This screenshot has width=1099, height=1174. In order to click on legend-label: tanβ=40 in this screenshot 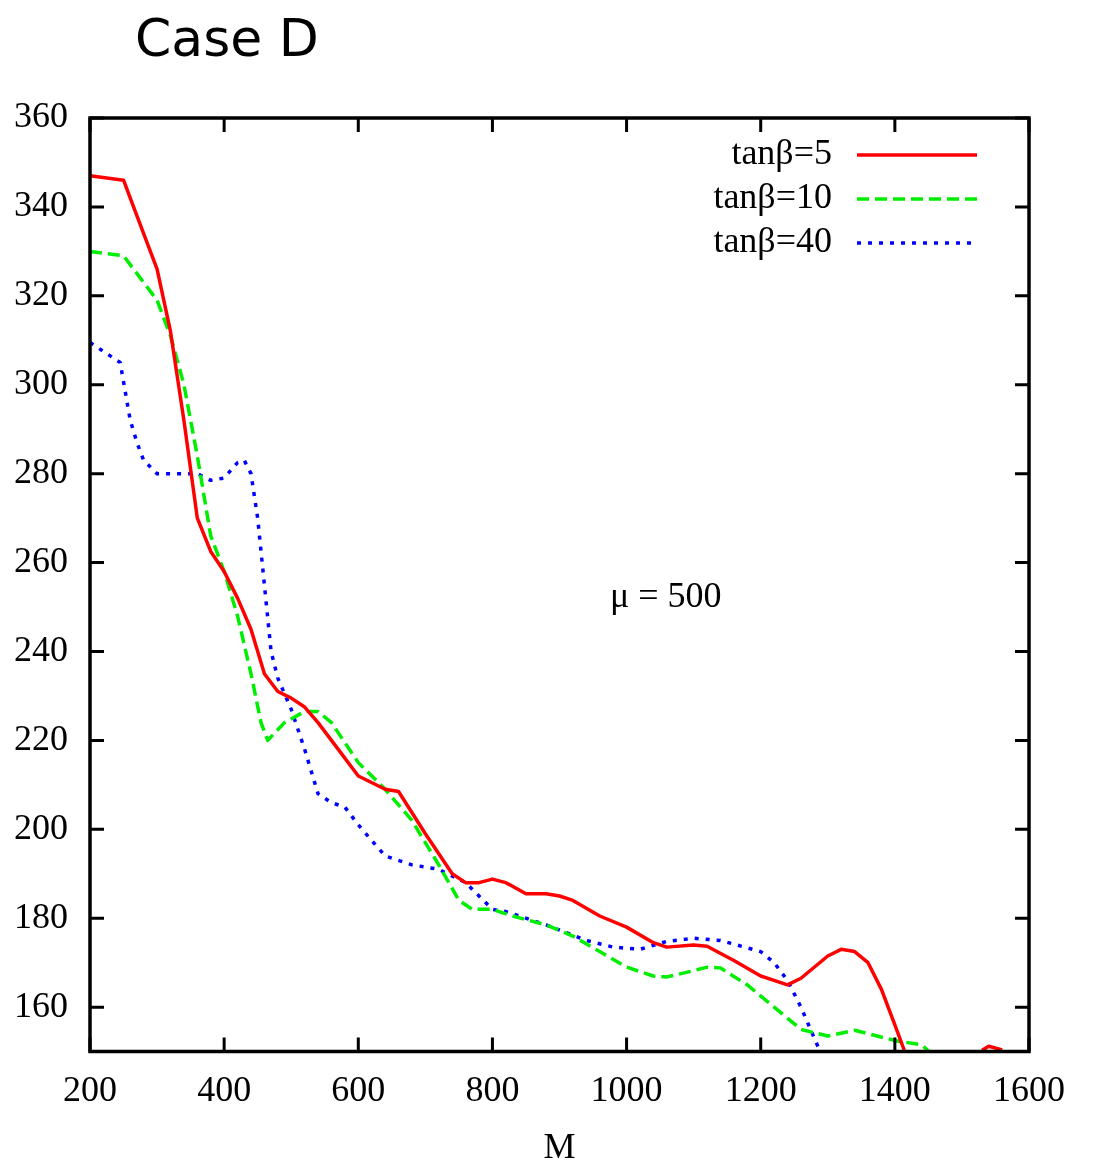, I will do `click(772, 240)`.